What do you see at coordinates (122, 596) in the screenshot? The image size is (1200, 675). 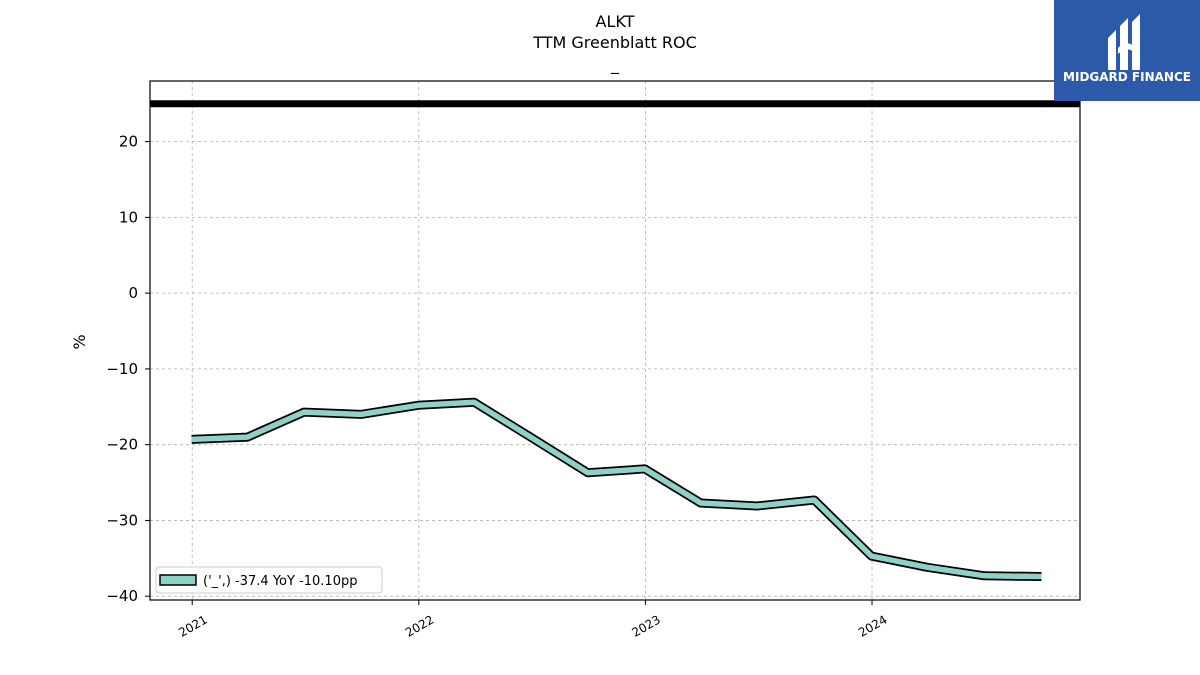 I see `y-tick-label: −40` at bounding box center [122, 596].